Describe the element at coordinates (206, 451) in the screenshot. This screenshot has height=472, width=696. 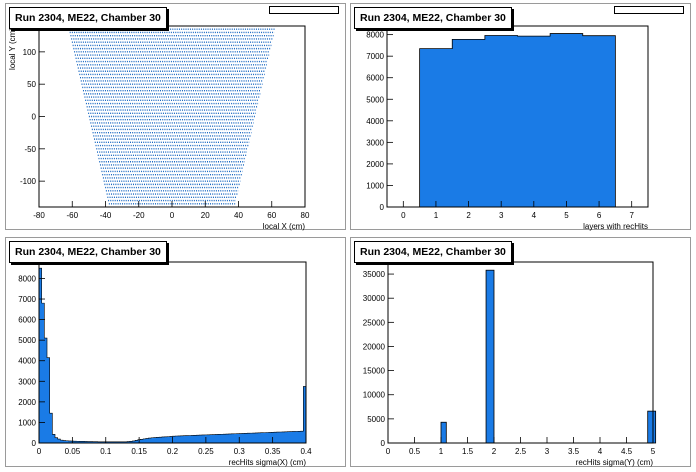
I see `x-tick-label: 0.25` at that location.